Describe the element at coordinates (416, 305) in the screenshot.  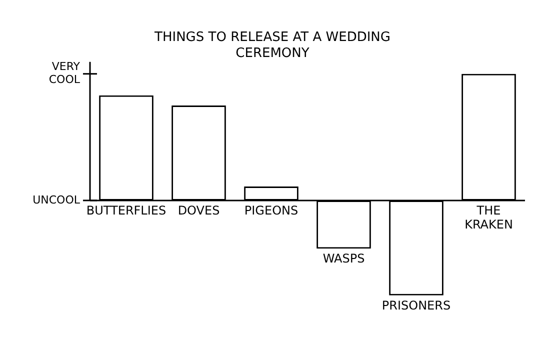
I see `x-tick-label: PRISONERS` at that location.